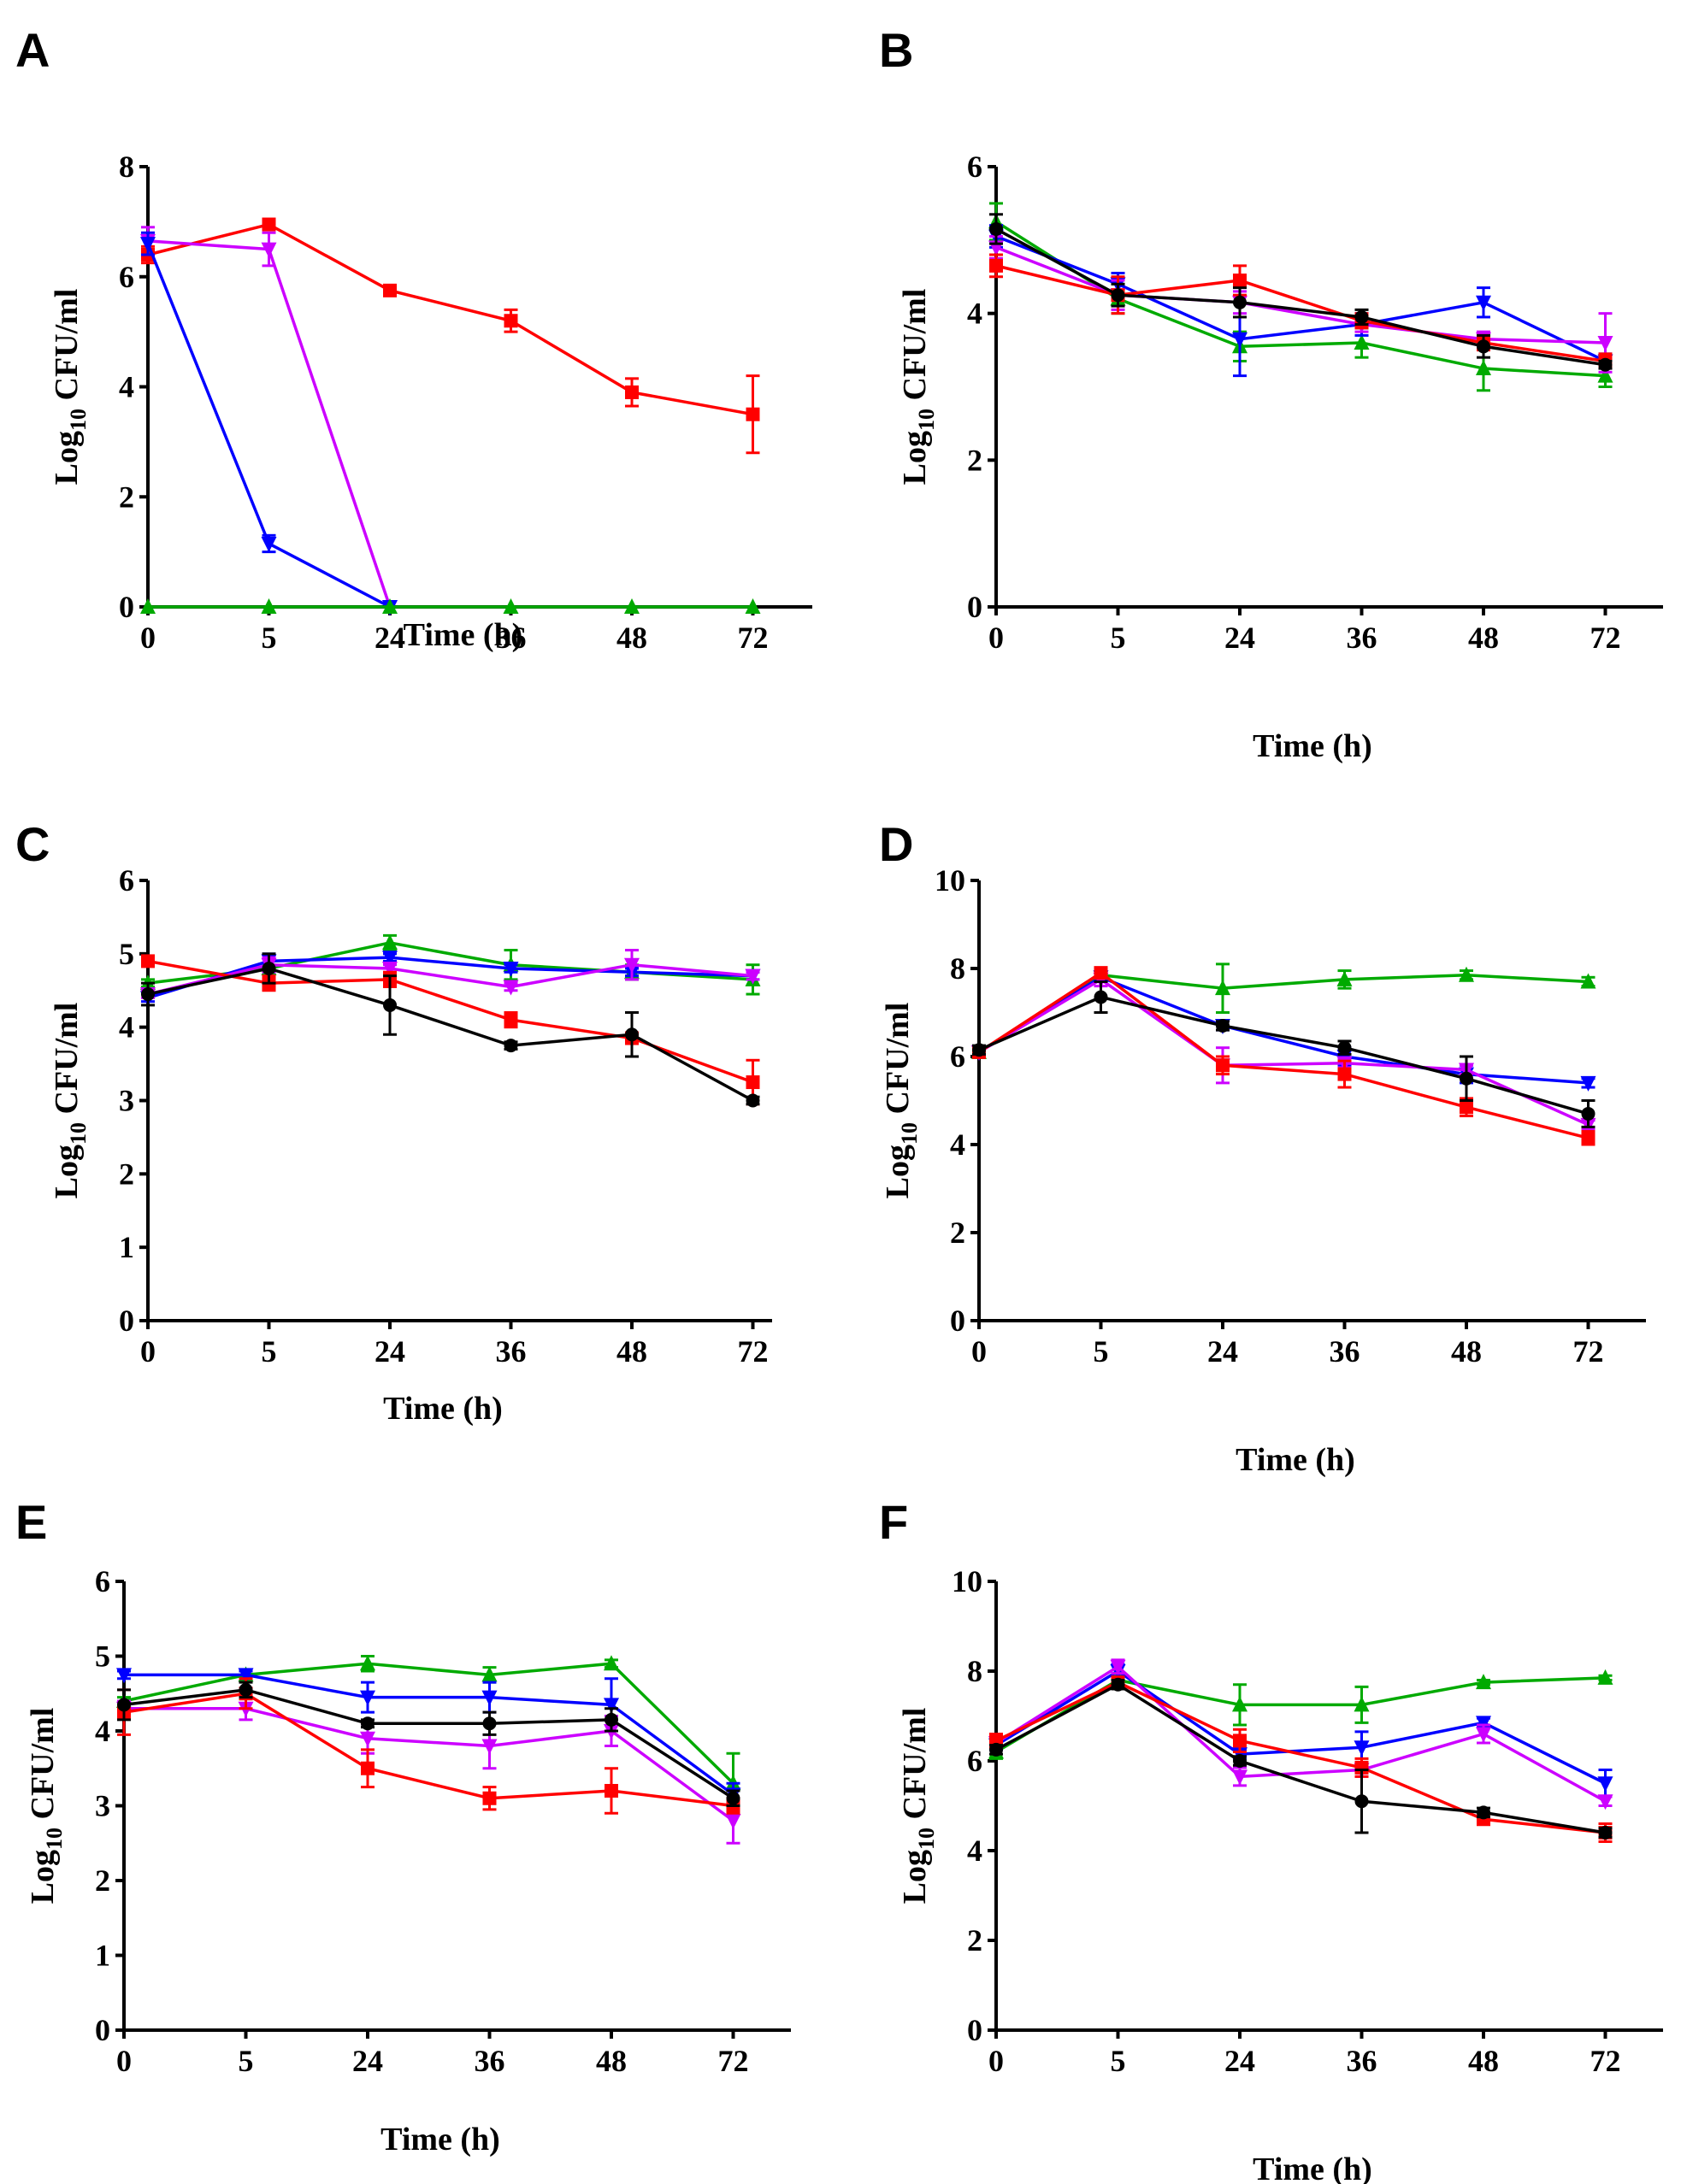 Image resolution: width=1681 pixels, height=2184 pixels. What do you see at coordinates (32, 50) in the screenshot?
I see `panel-letter: A` at bounding box center [32, 50].